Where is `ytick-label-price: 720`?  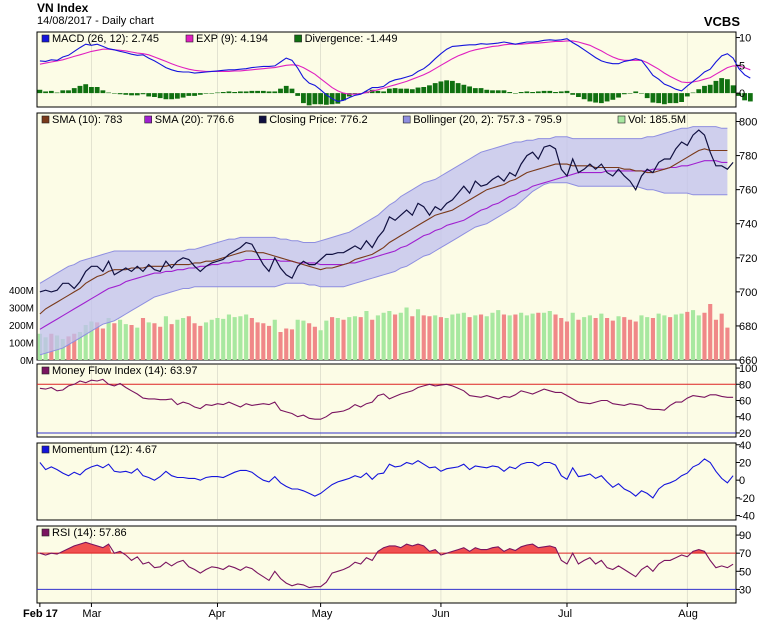 ytick-label-price: 720 is located at coordinates (748, 259).